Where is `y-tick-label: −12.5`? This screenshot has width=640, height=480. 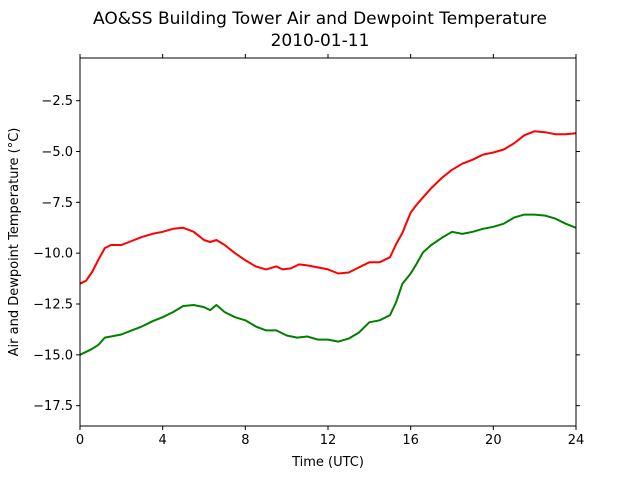 y-tick-label: −12.5 is located at coordinates (53, 305).